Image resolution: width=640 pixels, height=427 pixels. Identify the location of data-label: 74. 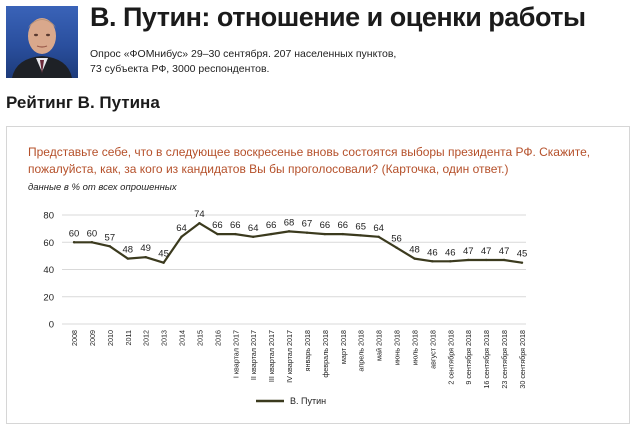
(199, 214).